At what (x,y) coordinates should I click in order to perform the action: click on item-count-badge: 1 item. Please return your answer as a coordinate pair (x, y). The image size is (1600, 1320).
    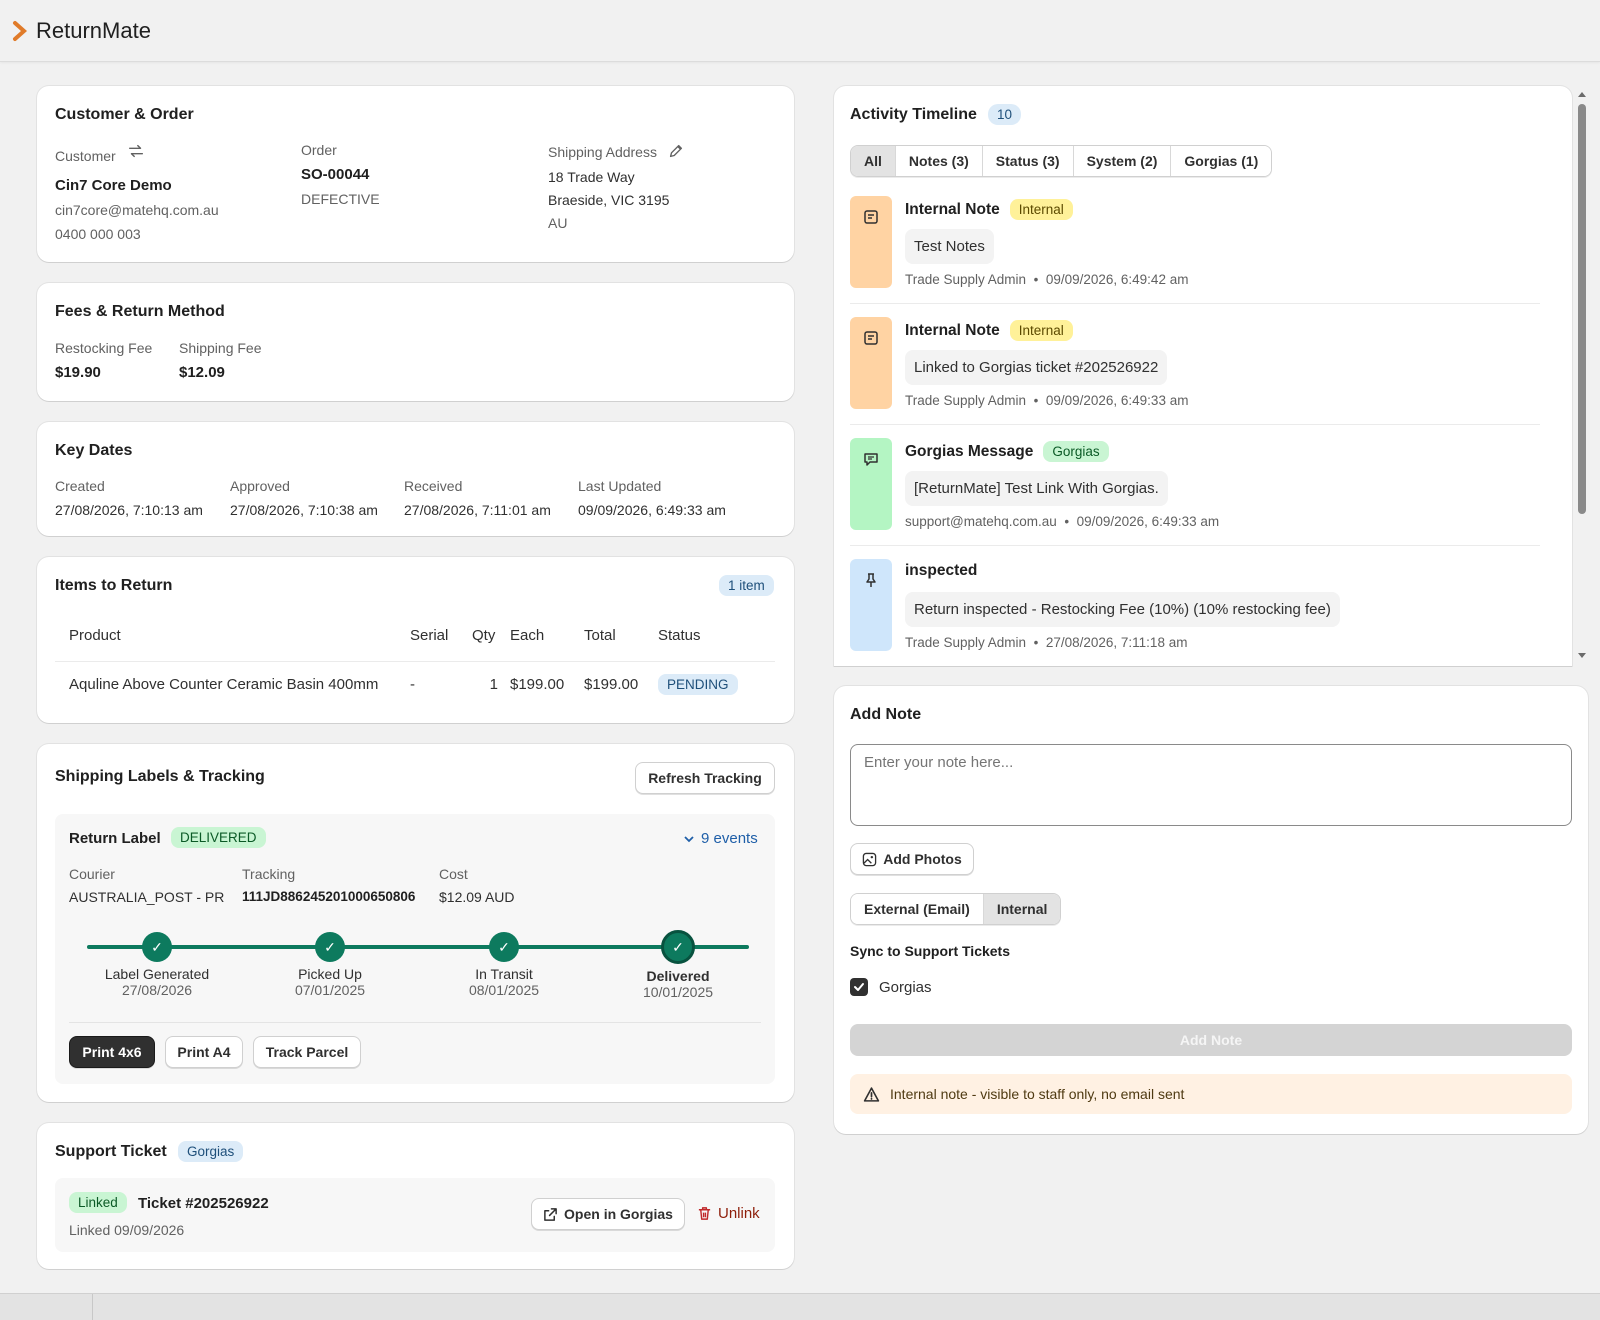
    Looking at the image, I should click on (746, 585).